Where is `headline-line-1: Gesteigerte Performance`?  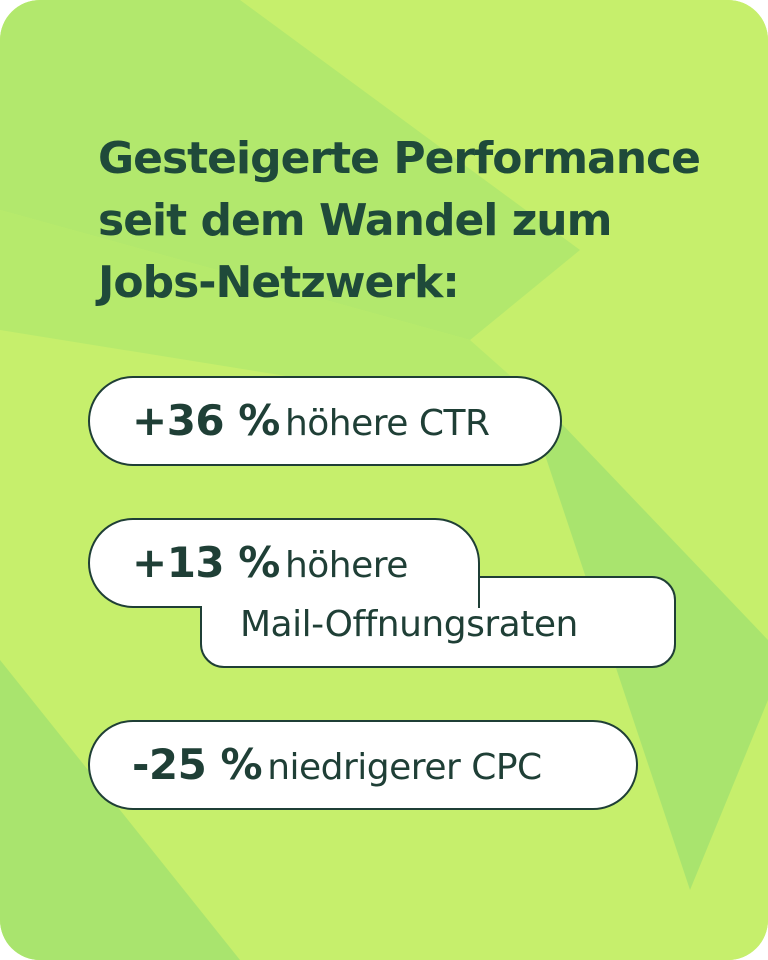 headline-line-1: Gesteigerte Performance is located at coordinates (399, 158).